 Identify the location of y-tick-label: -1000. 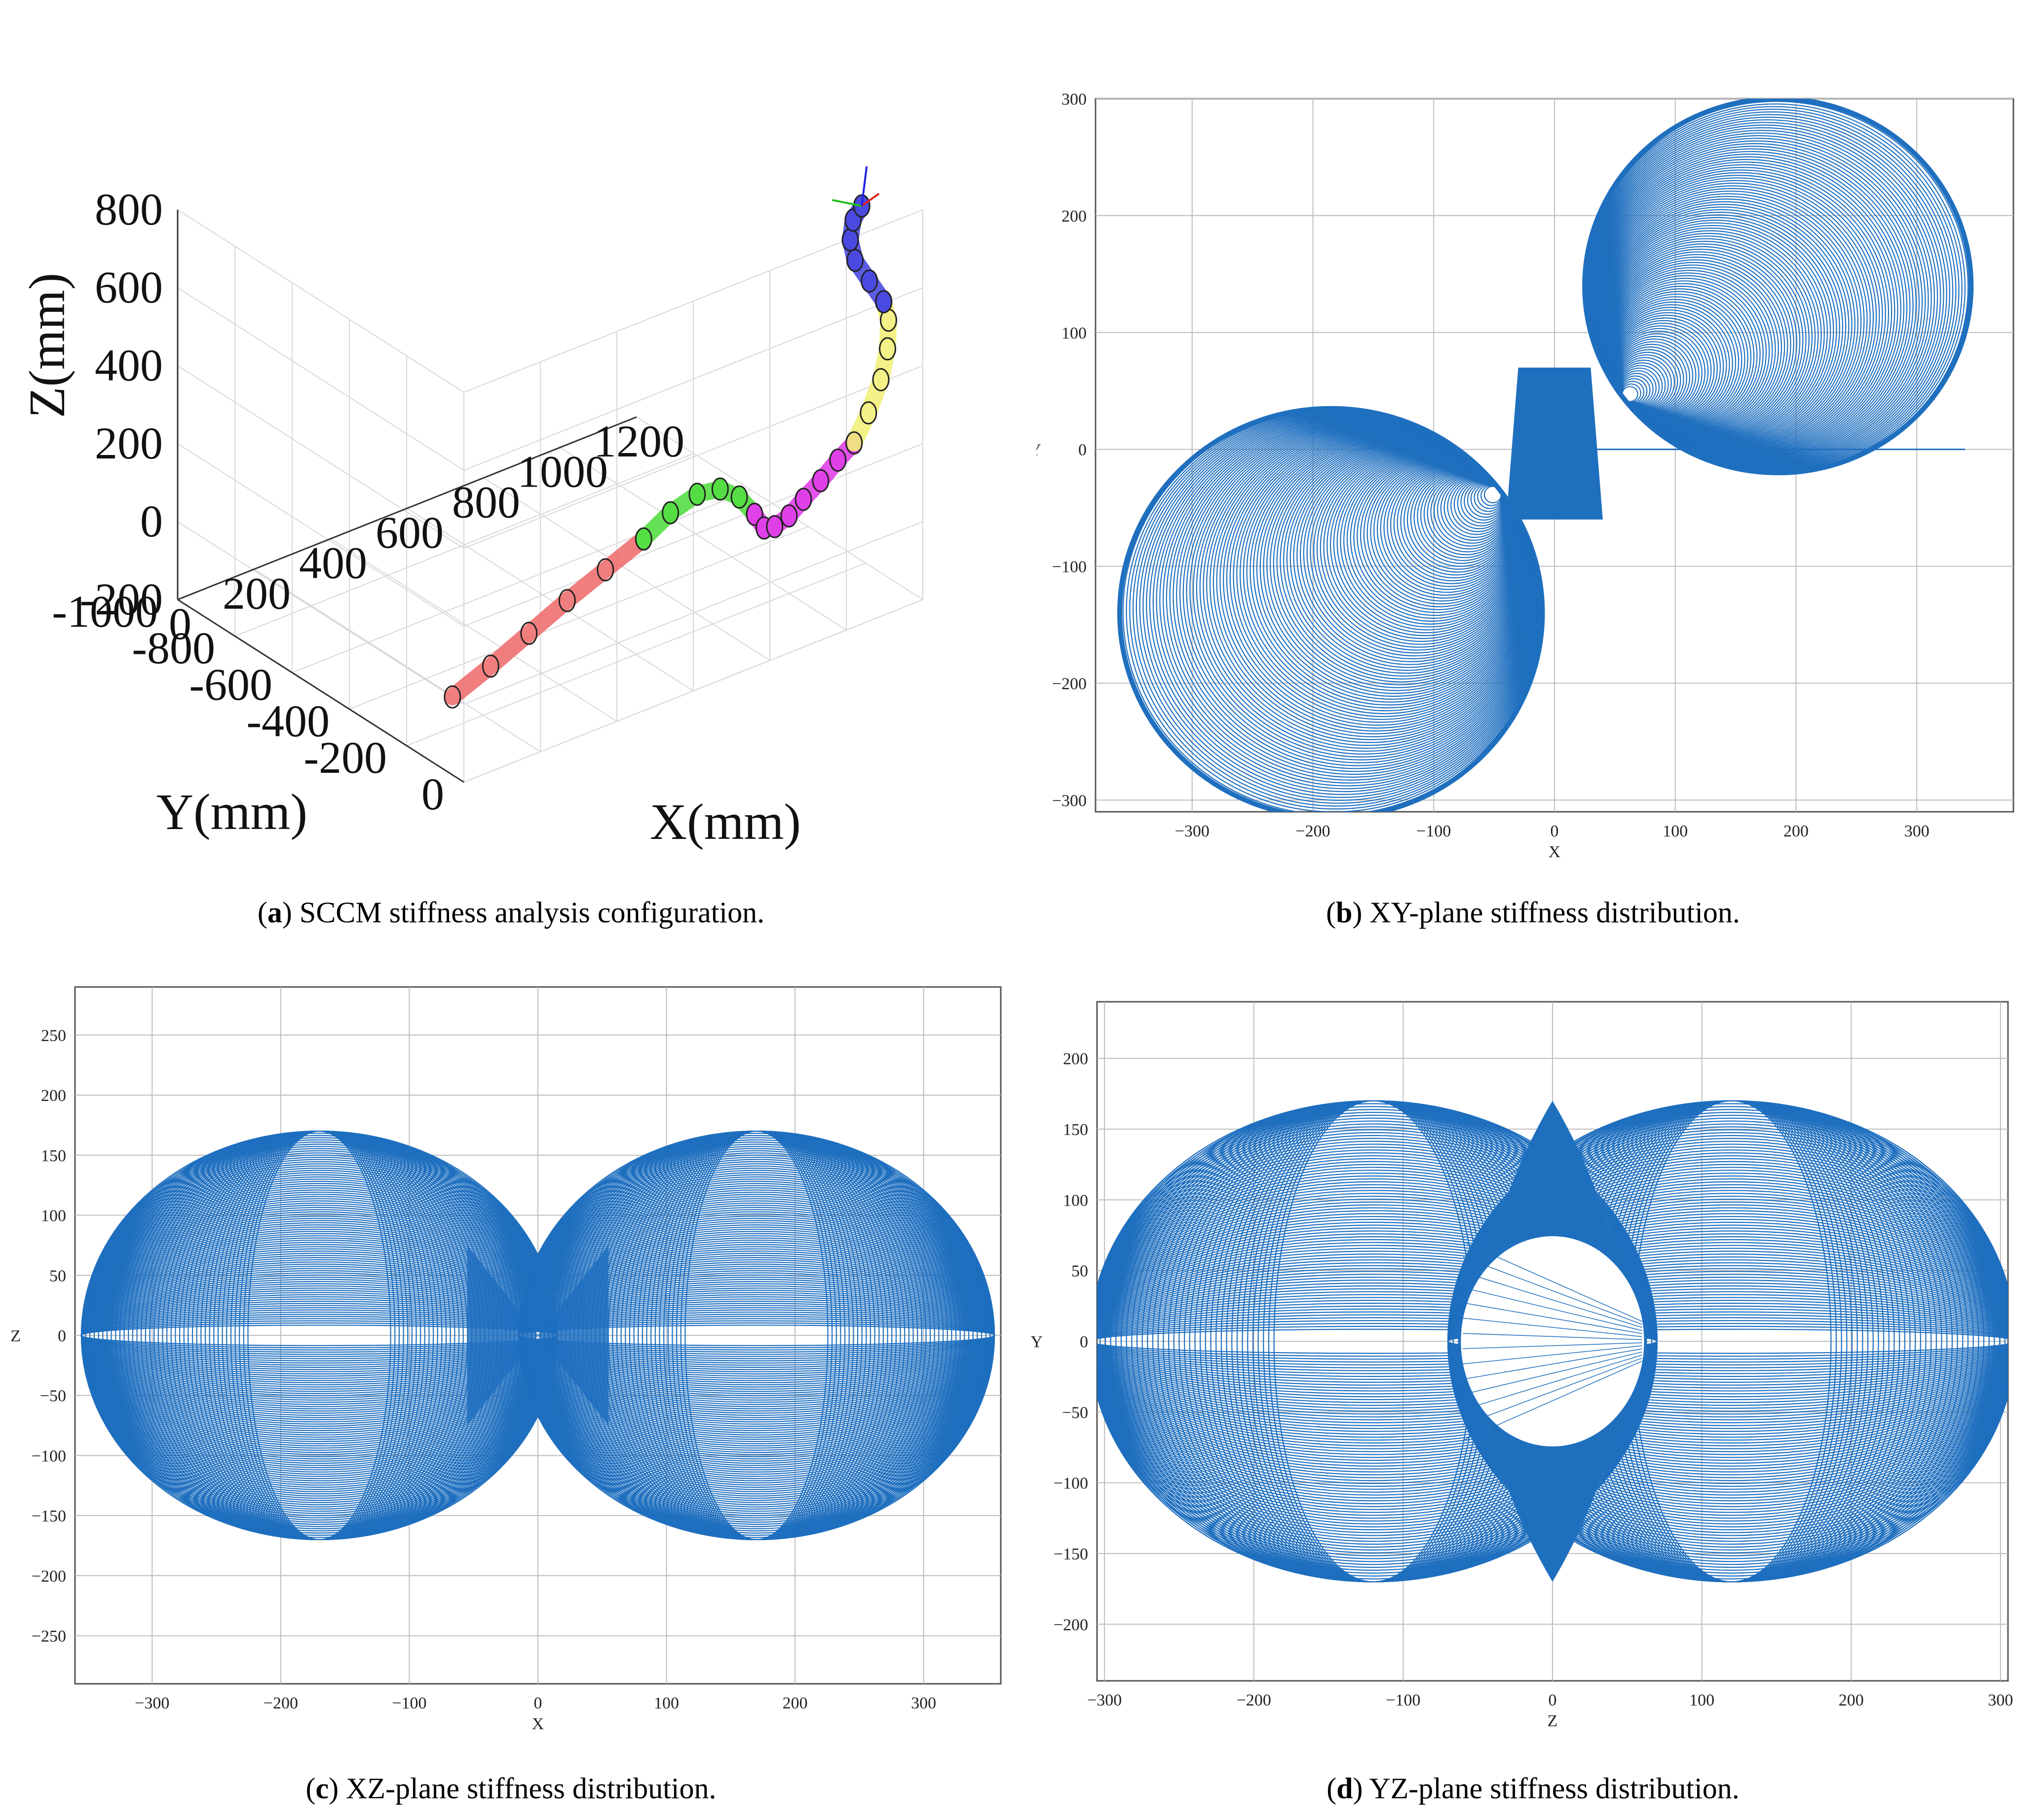
(105, 611).